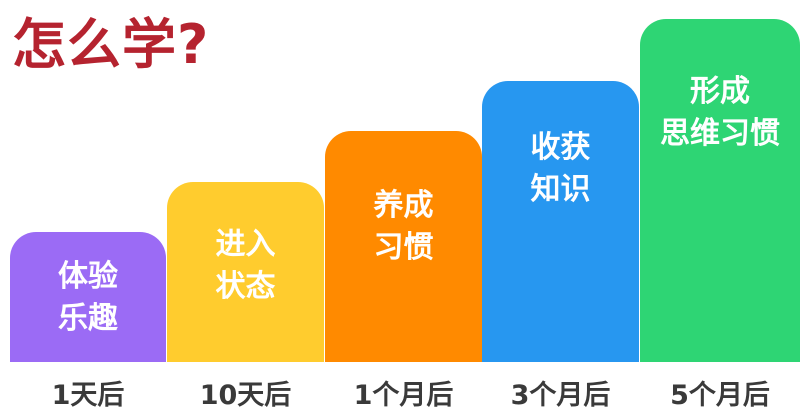 The image size is (810, 420). I want to click on step-4-line-2: 知识, so click(560, 189).